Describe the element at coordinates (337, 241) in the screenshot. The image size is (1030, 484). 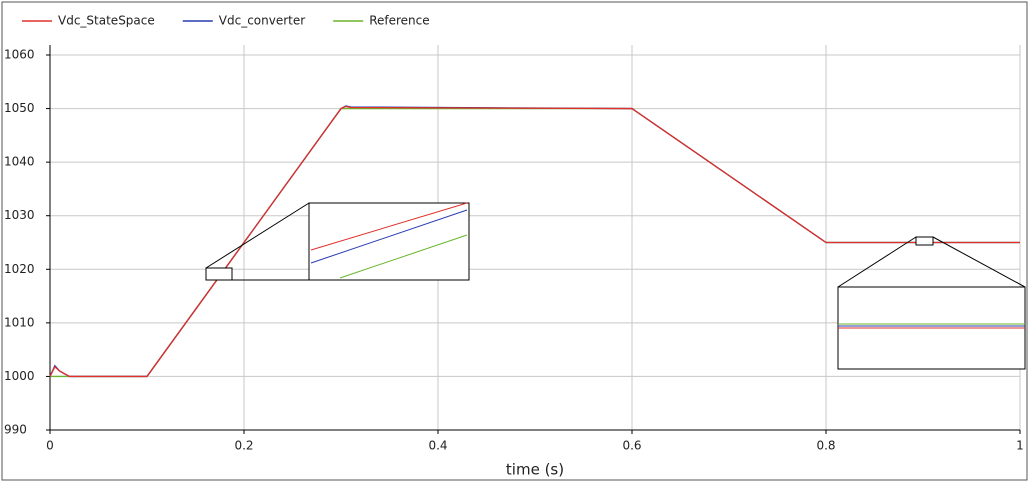
I see `zoom-inset-left` at that location.